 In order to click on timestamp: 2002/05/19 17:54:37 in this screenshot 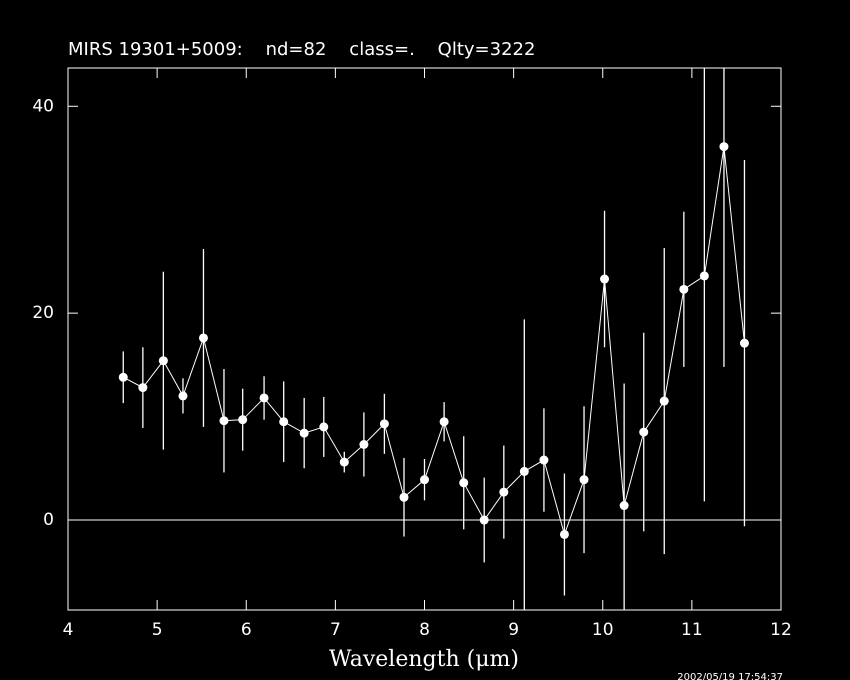, I will do `click(730, 676)`.